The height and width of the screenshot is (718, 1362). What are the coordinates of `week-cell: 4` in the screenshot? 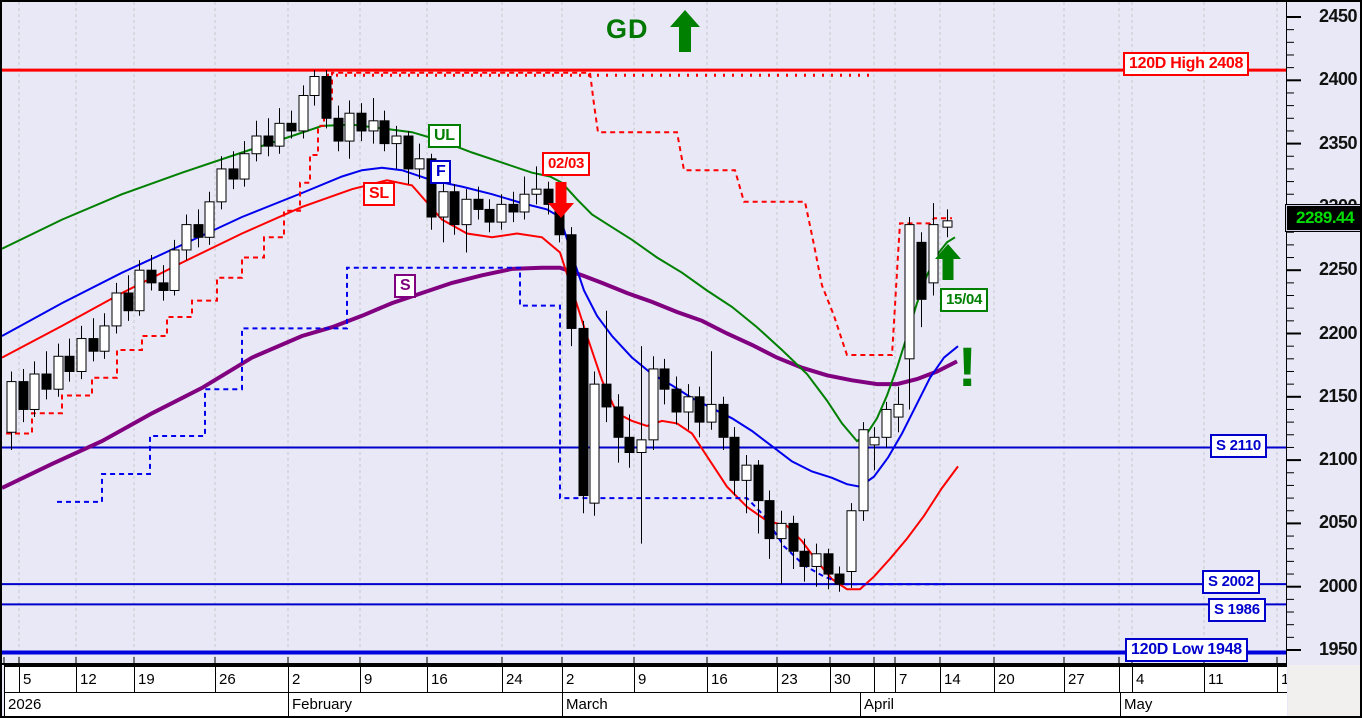 It's located at (1168, 678).